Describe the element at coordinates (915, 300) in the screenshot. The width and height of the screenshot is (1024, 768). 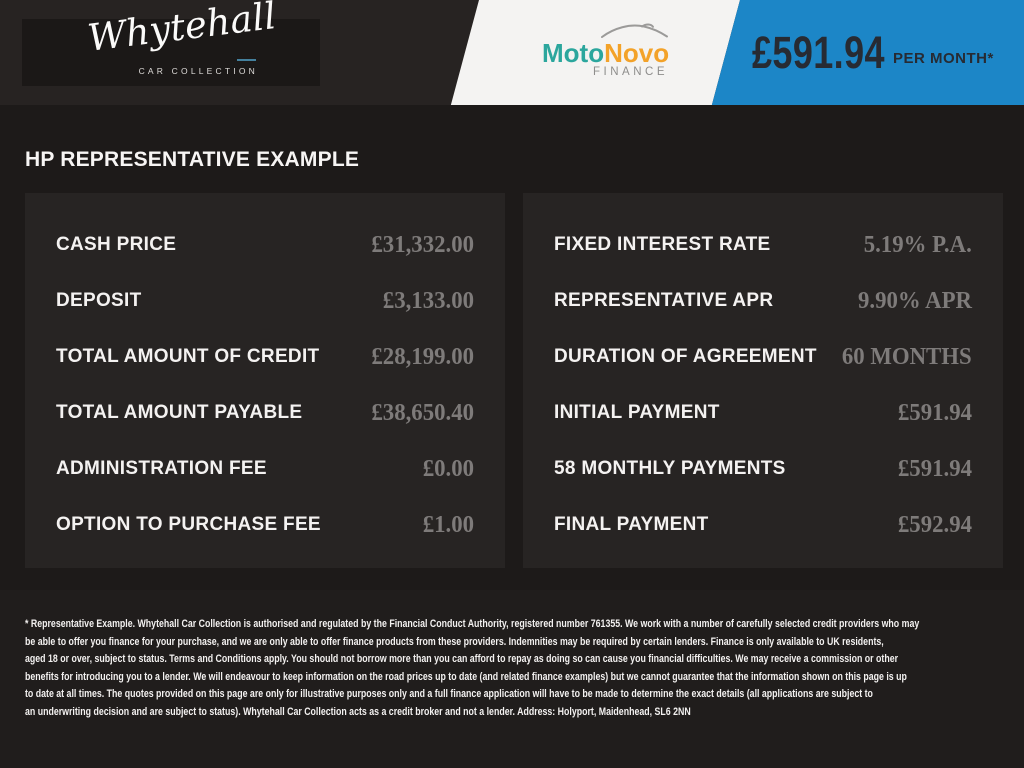
I see `finance-value: 9.90% APR` at that location.